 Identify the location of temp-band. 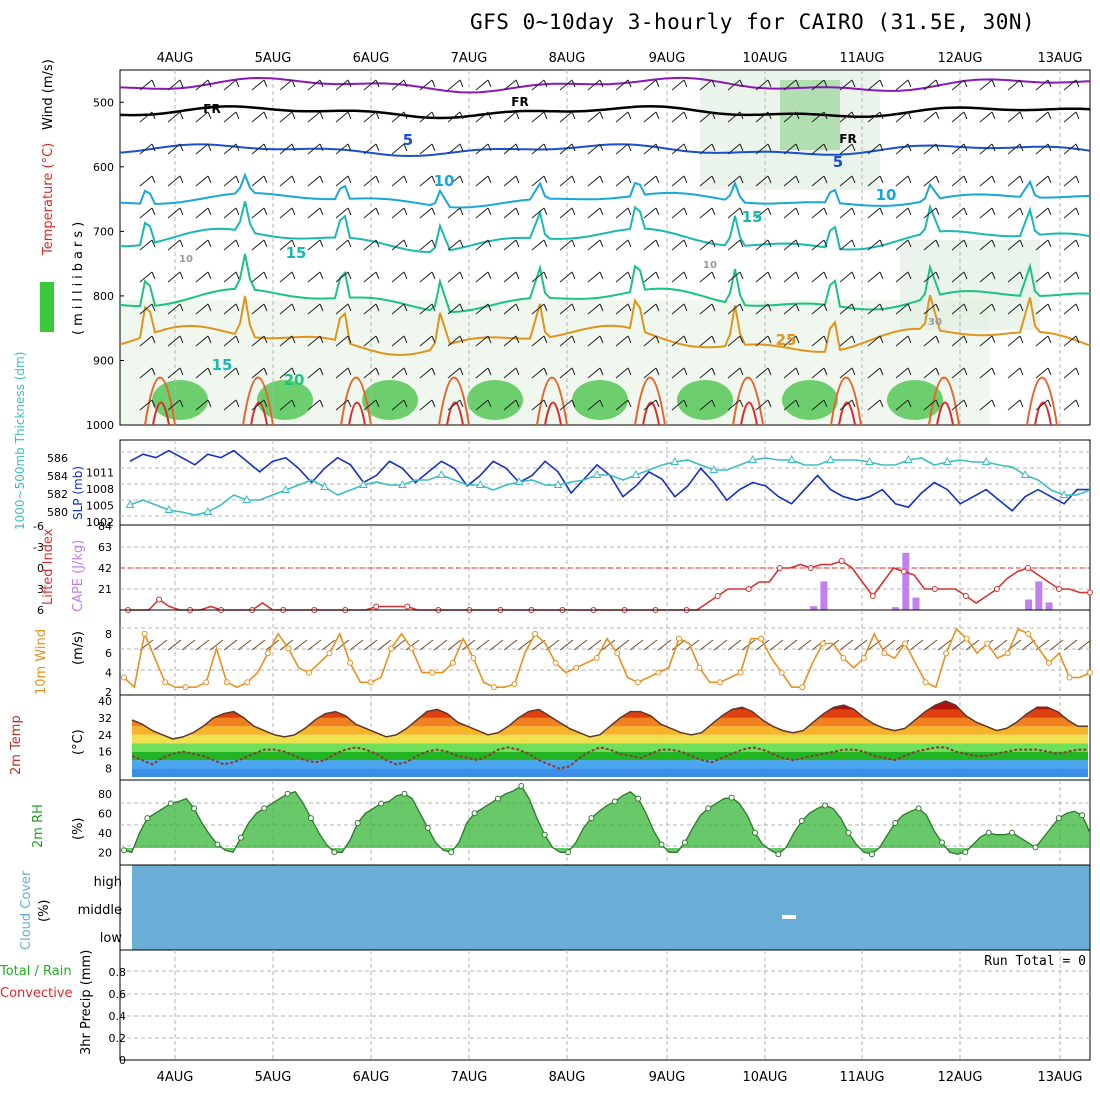
(610, 730).